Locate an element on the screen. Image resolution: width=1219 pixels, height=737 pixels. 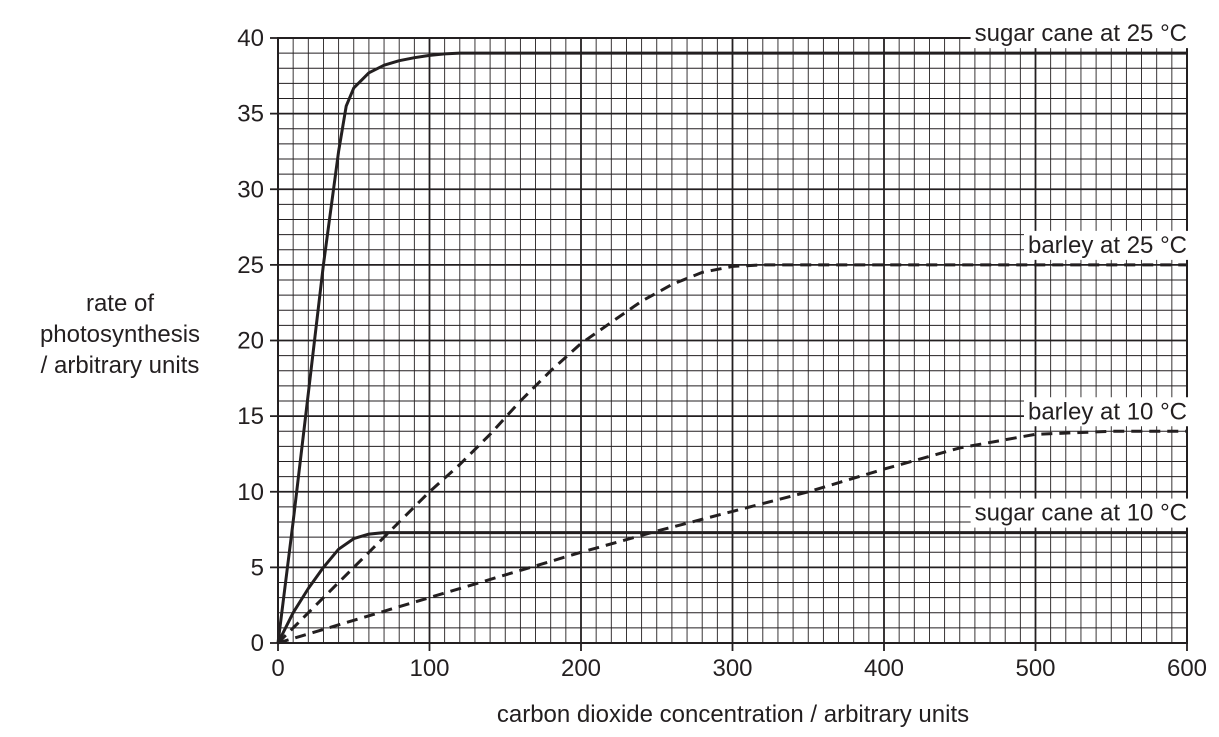
series-annotation-1: sugar cane at 25 °C is located at coordinates (1081, 33).